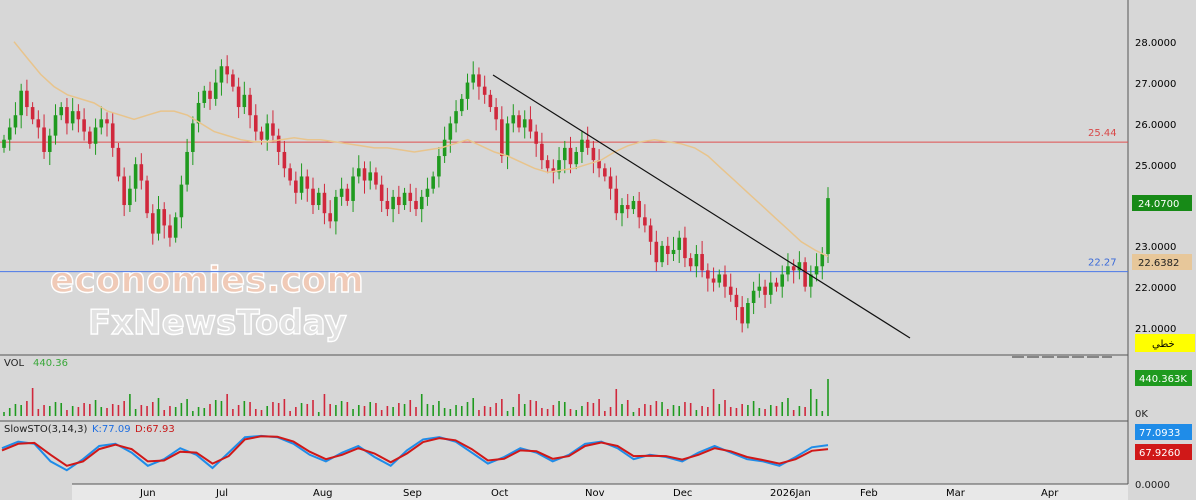 The image size is (1196, 500). I want to click on last-price-value: 24.0700, so click(1158, 204).